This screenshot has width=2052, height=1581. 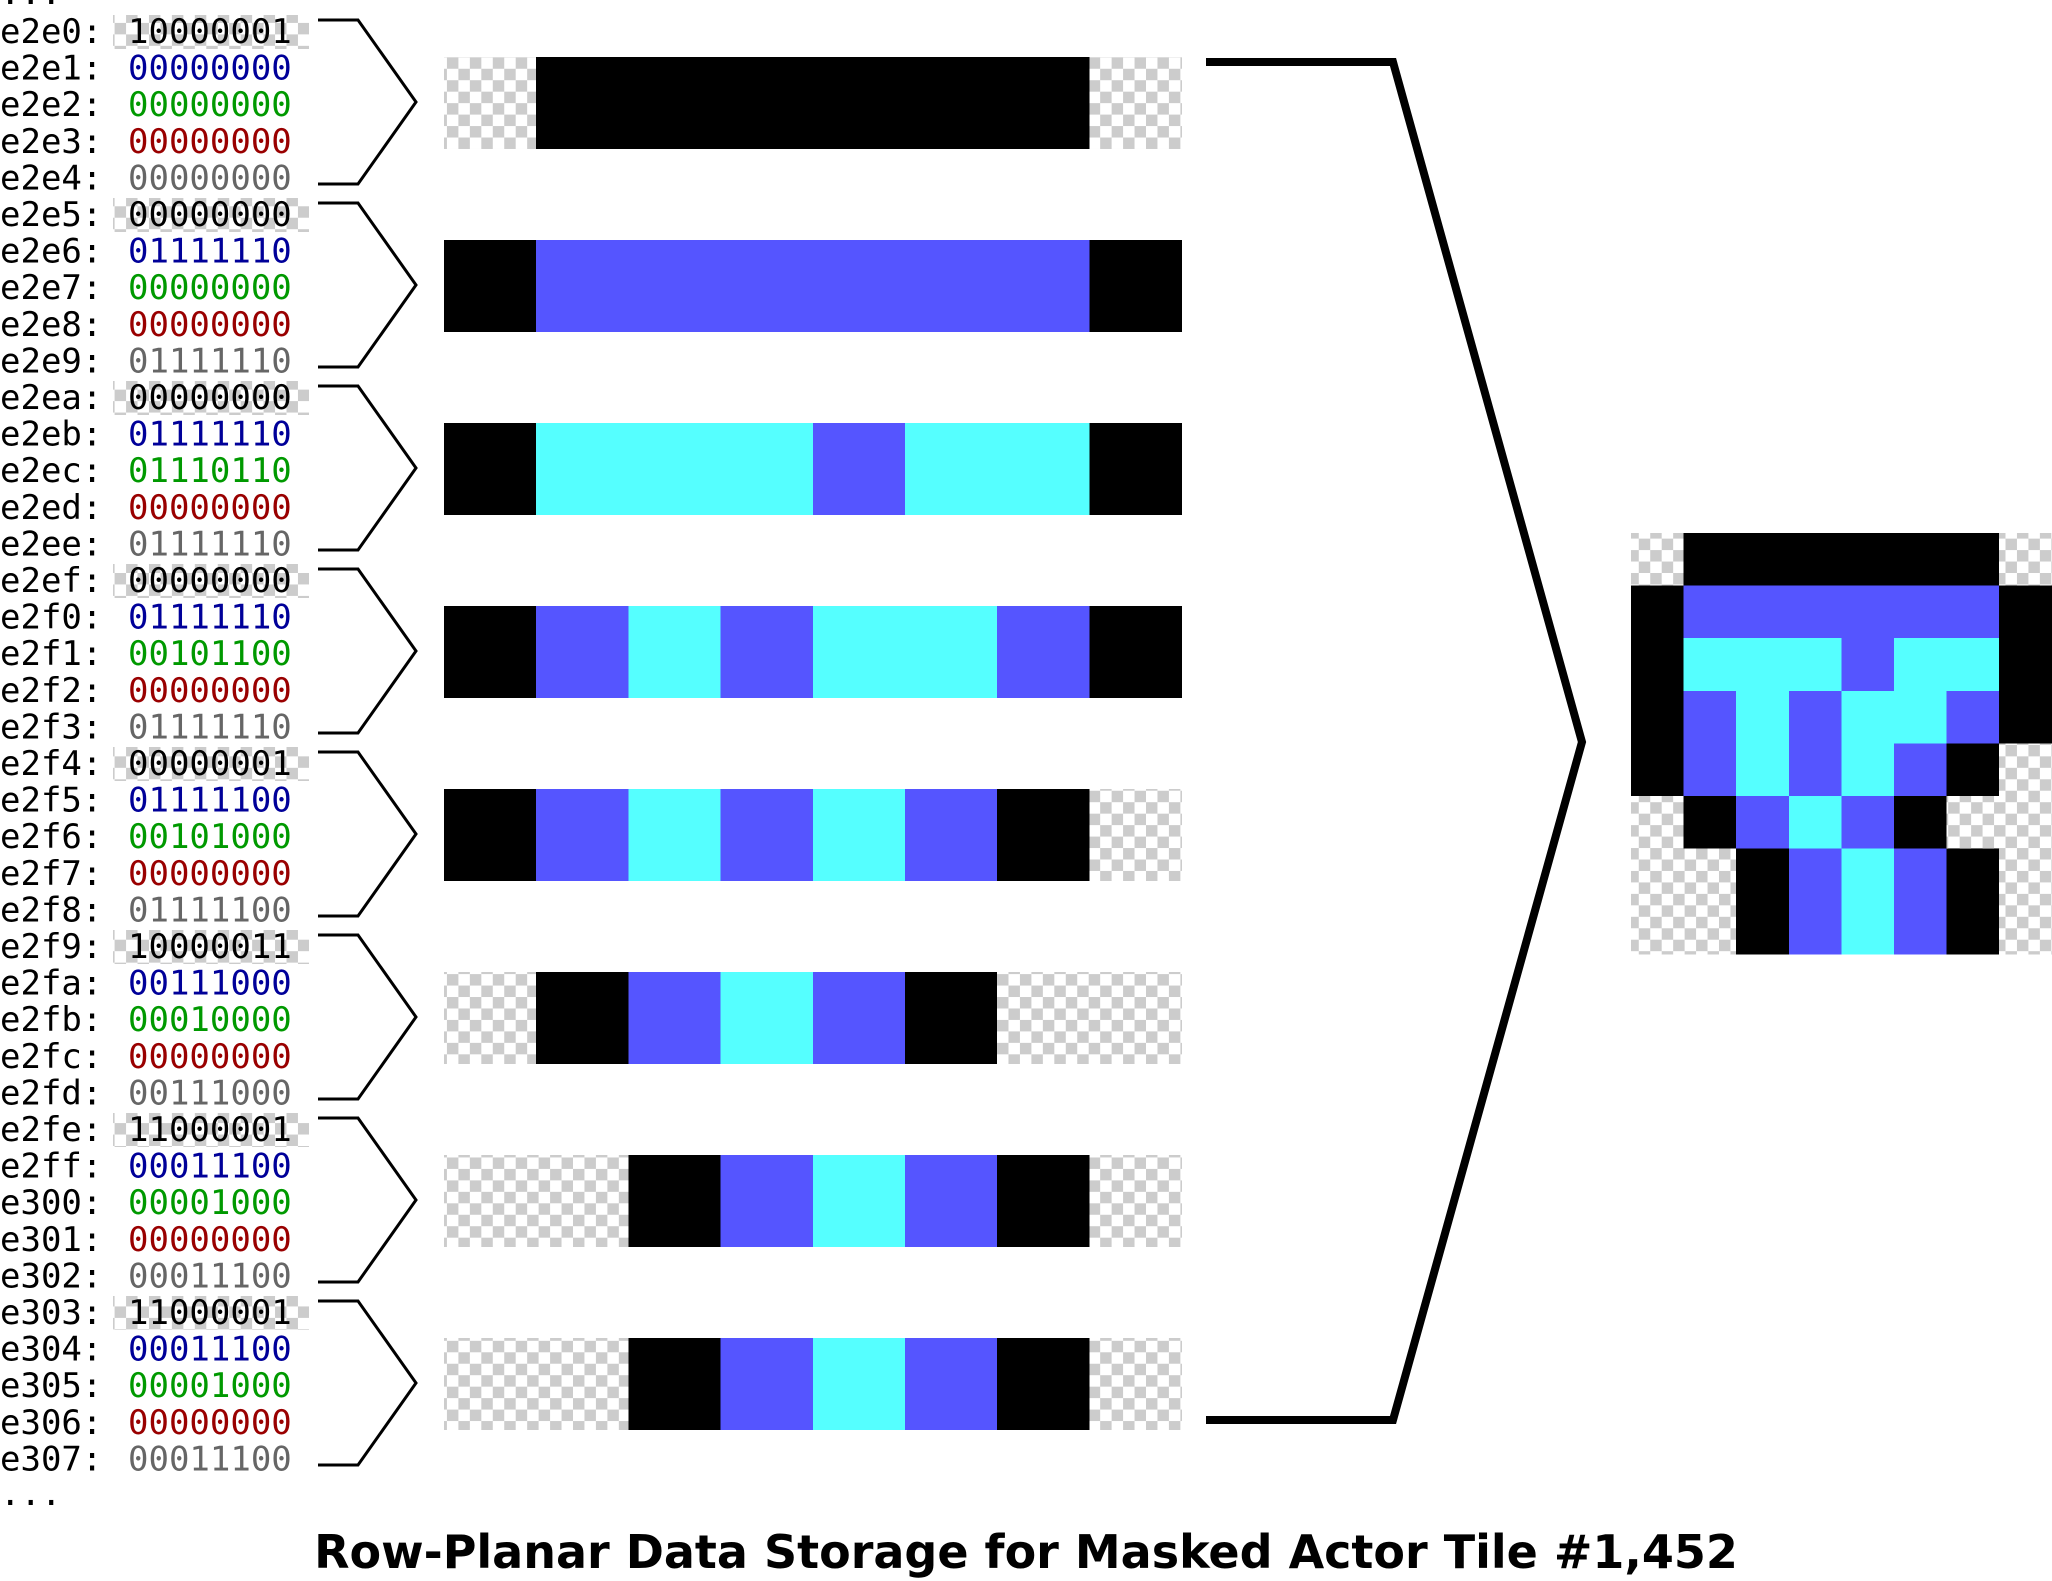 I want to click on green-plane-byte: 00000000, so click(x=210, y=105).